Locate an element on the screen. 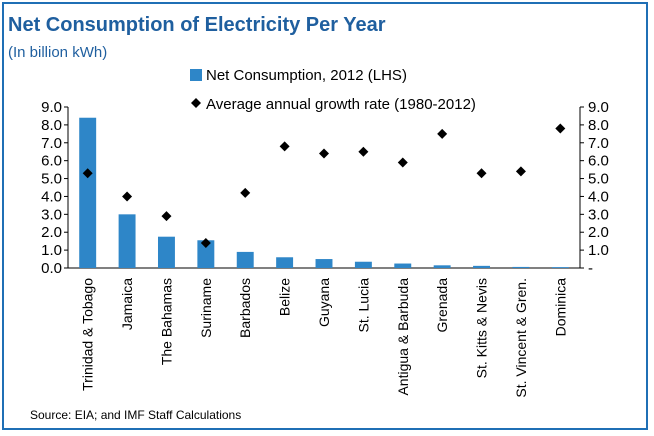  x-tick-label: Trinidad & Tobago is located at coordinates (88, 334).